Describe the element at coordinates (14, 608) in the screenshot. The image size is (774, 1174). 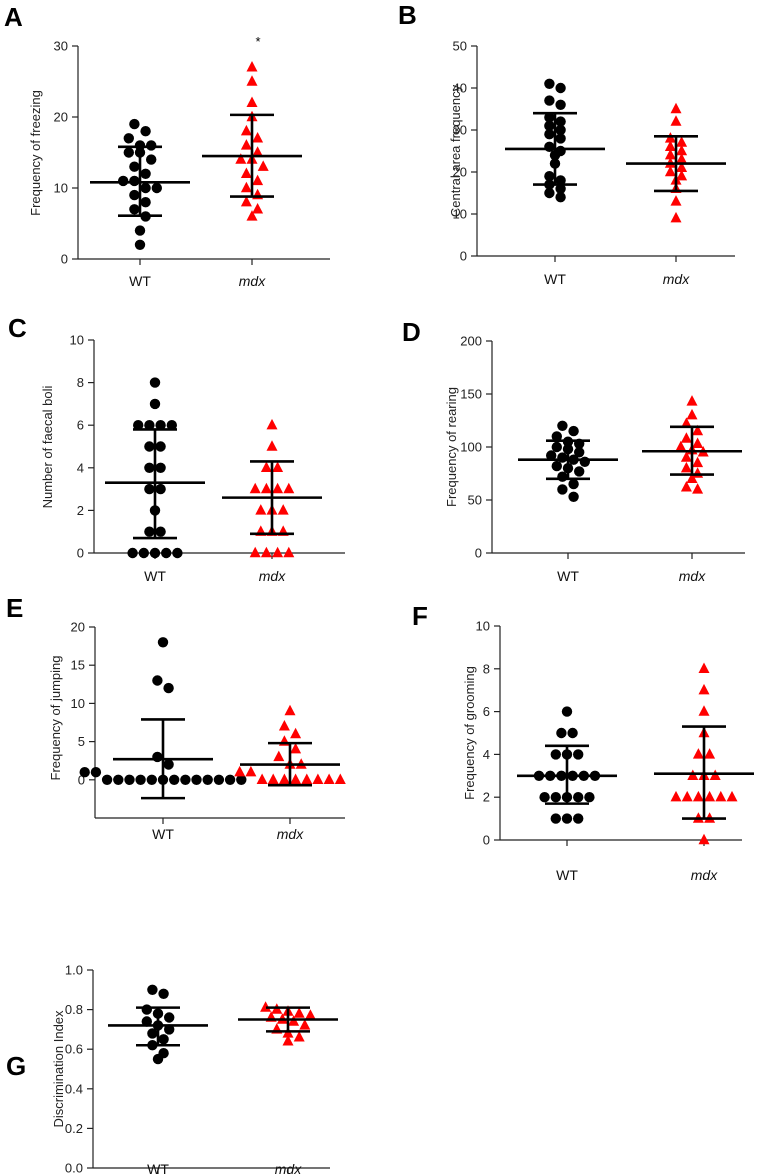
I see `panel-letter: E` at that location.